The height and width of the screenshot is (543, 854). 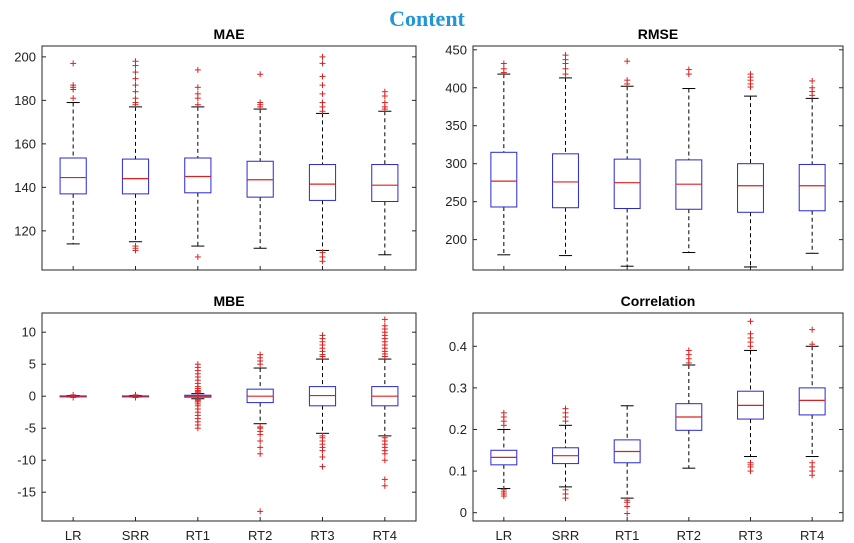 What do you see at coordinates (29, 332) in the screenshot?
I see `y-tick-label: 10` at bounding box center [29, 332].